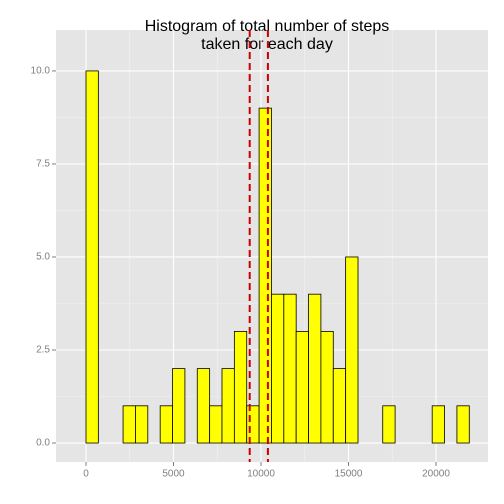 This screenshot has height=504, width=504. What do you see at coordinates (261, 474) in the screenshot?
I see `x-tick-label: 10000` at bounding box center [261, 474].